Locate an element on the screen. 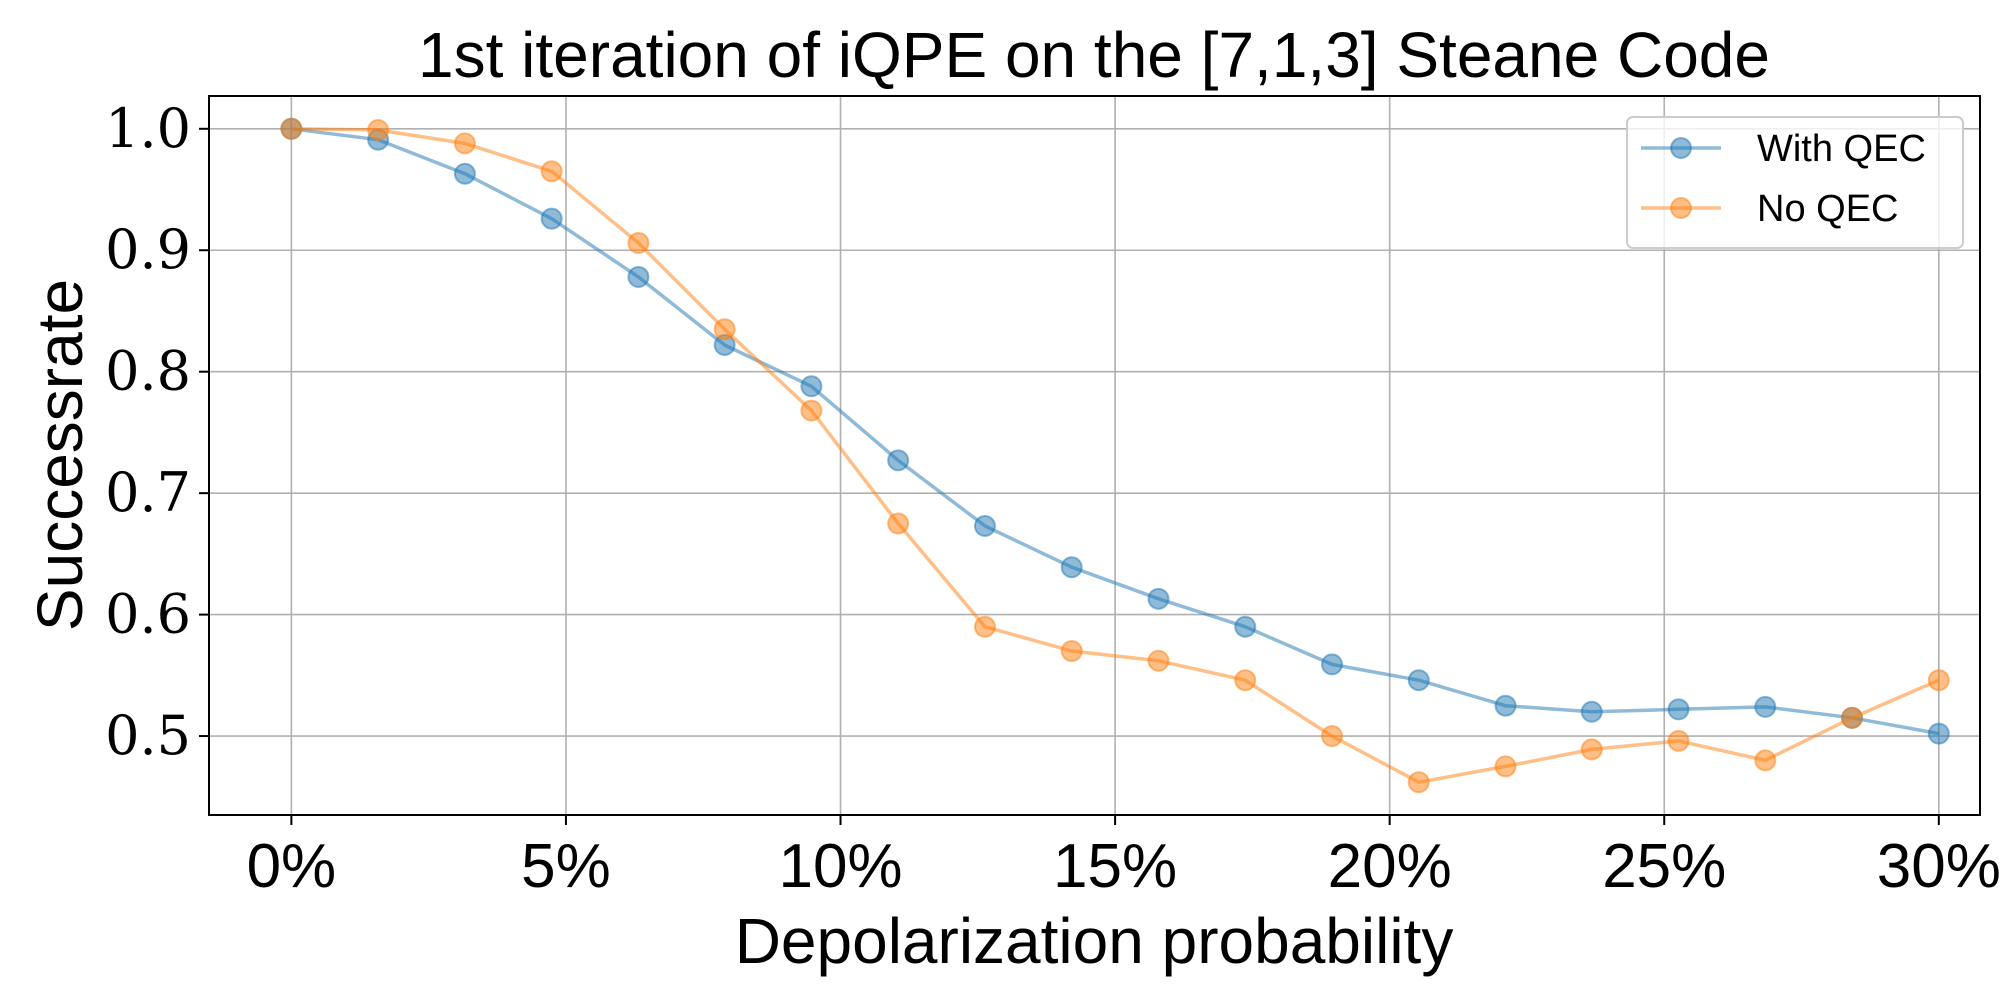  x-tick-label: 25% is located at coordinates (1664, 866).